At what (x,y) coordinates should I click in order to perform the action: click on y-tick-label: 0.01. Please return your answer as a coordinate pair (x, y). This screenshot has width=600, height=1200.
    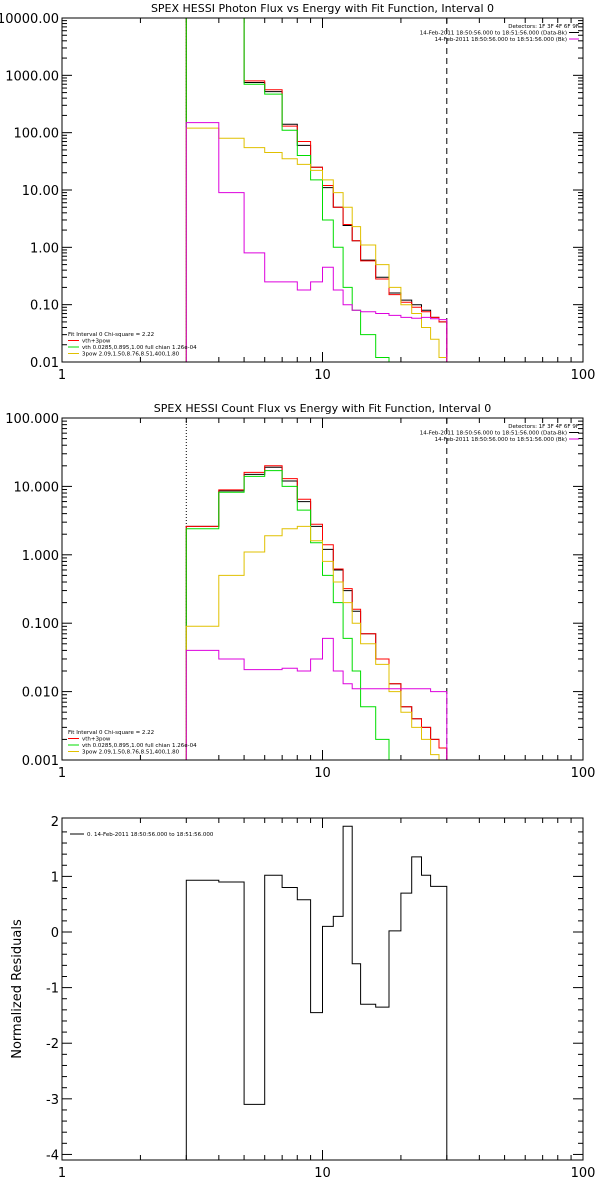
    Looking at the image, I should click on (44, 363).